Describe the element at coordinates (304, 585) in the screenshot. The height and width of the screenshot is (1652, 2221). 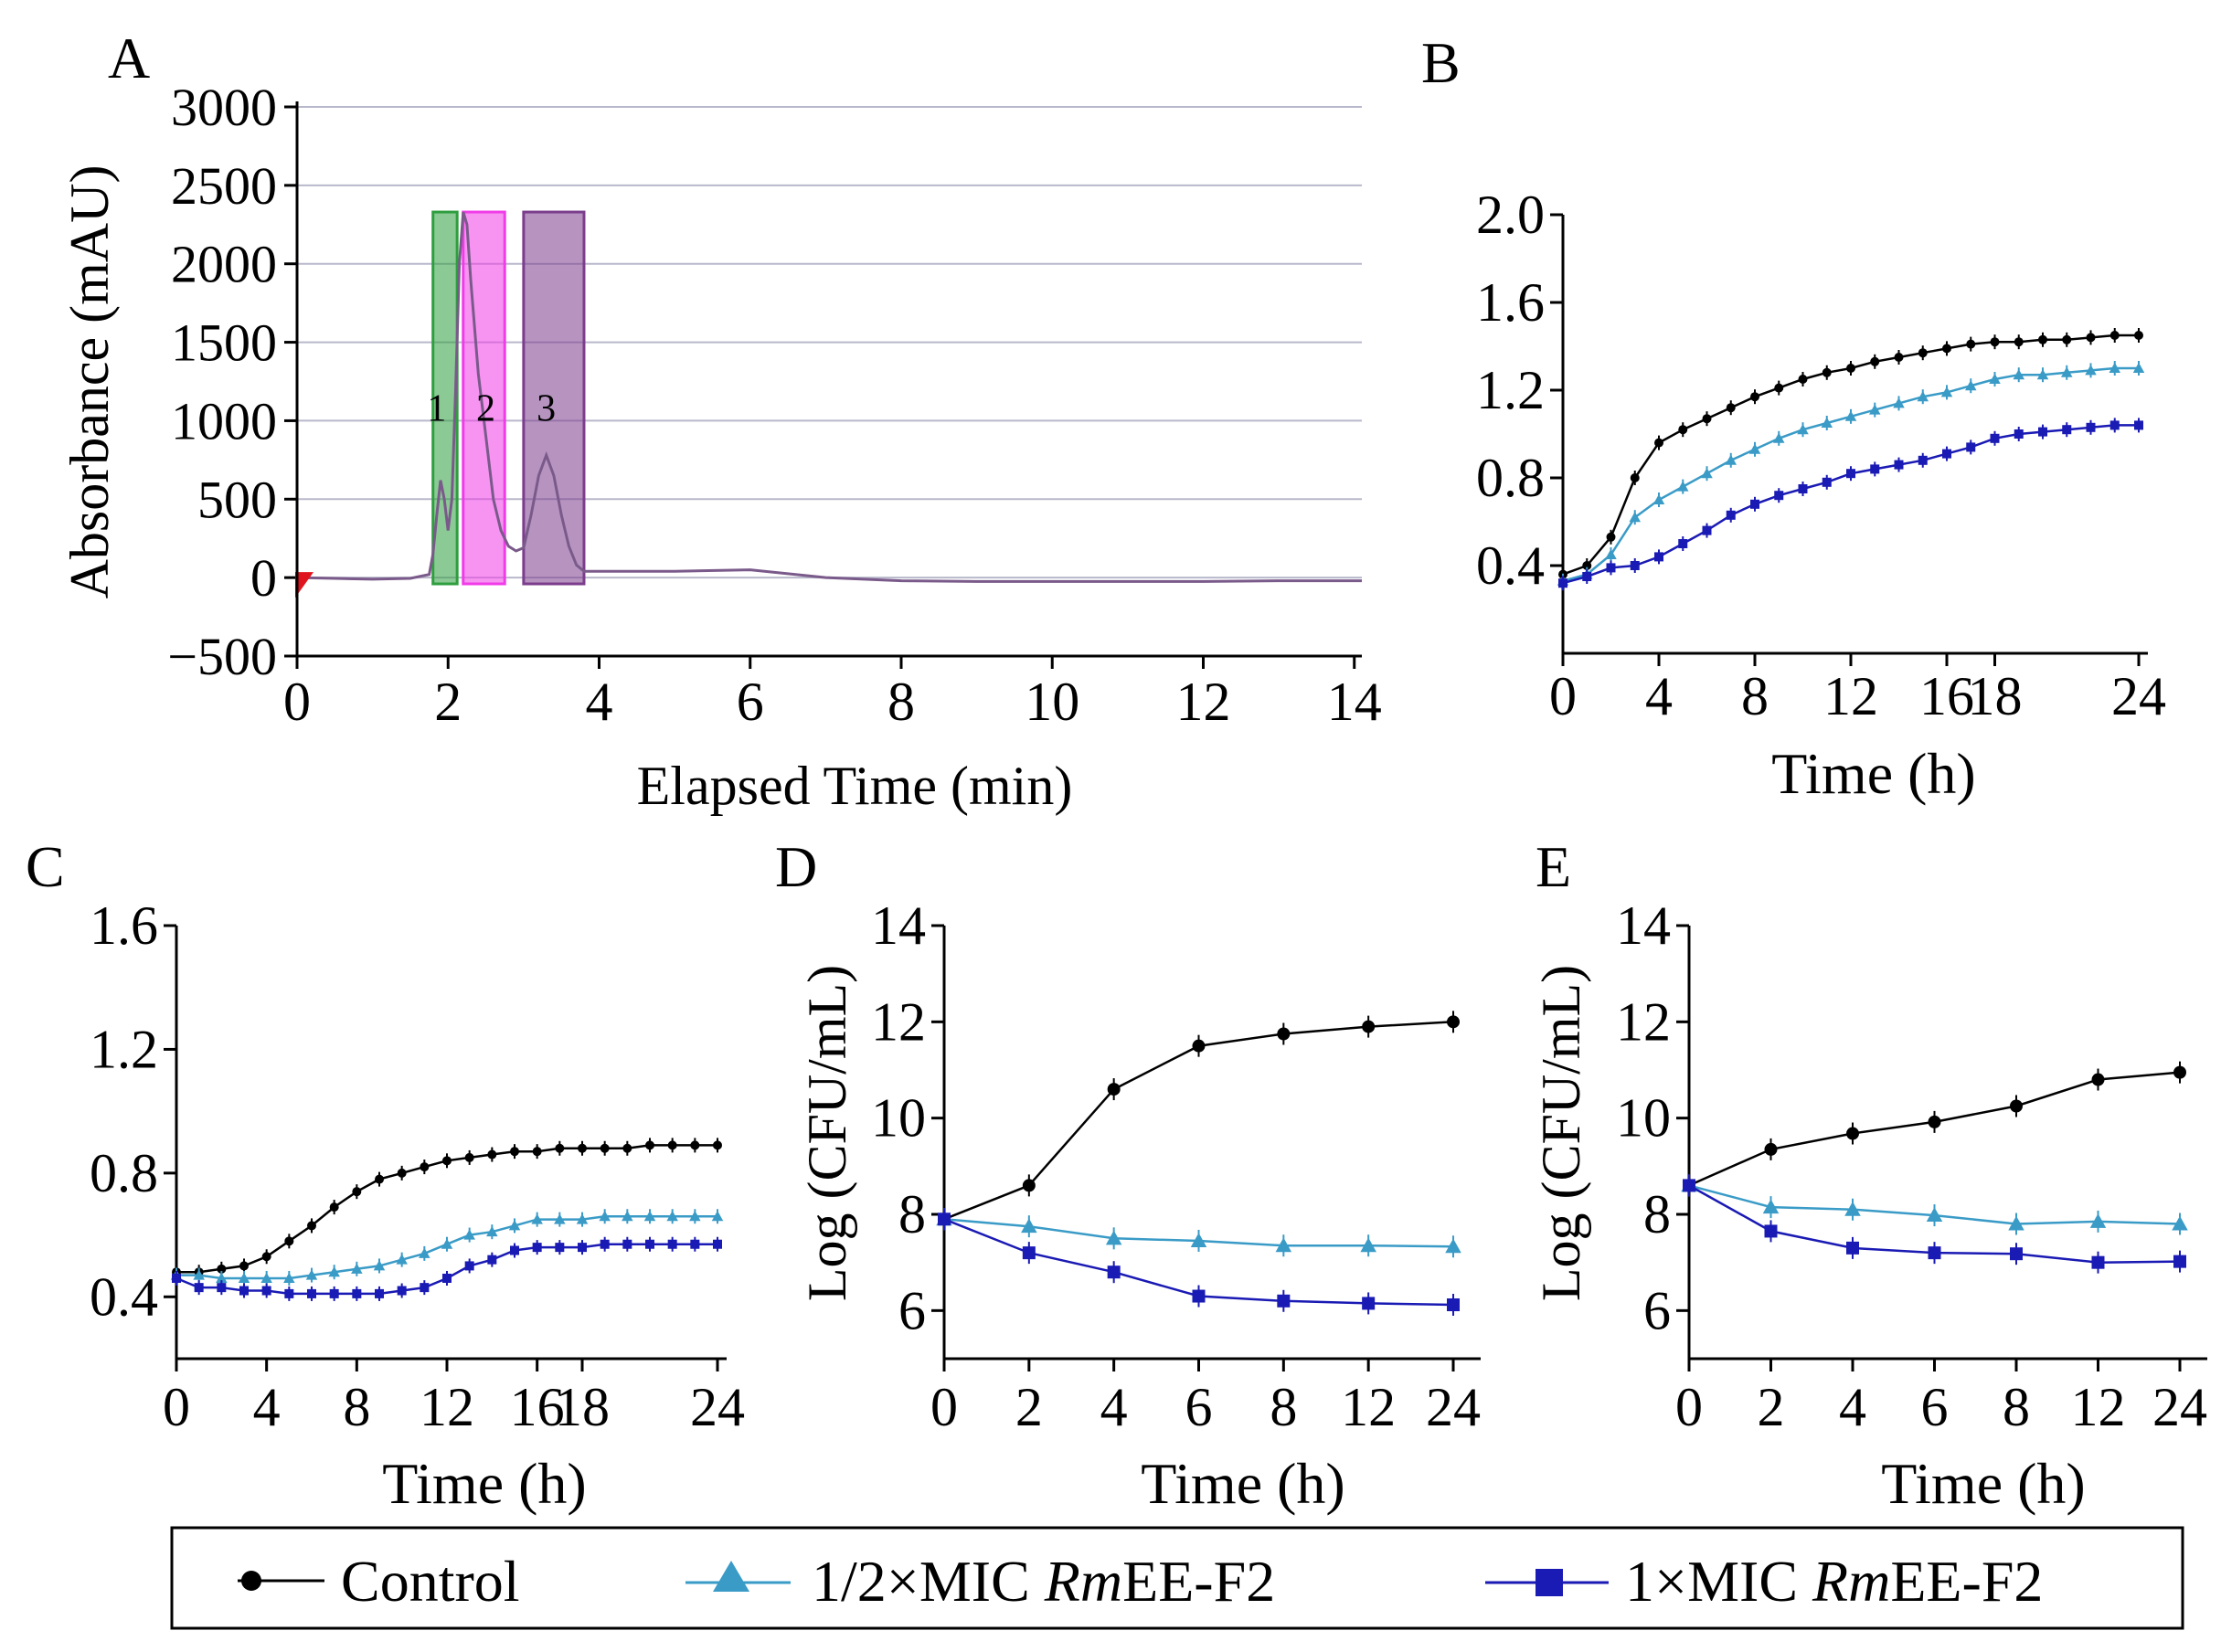
I see `start-marker` at that location.